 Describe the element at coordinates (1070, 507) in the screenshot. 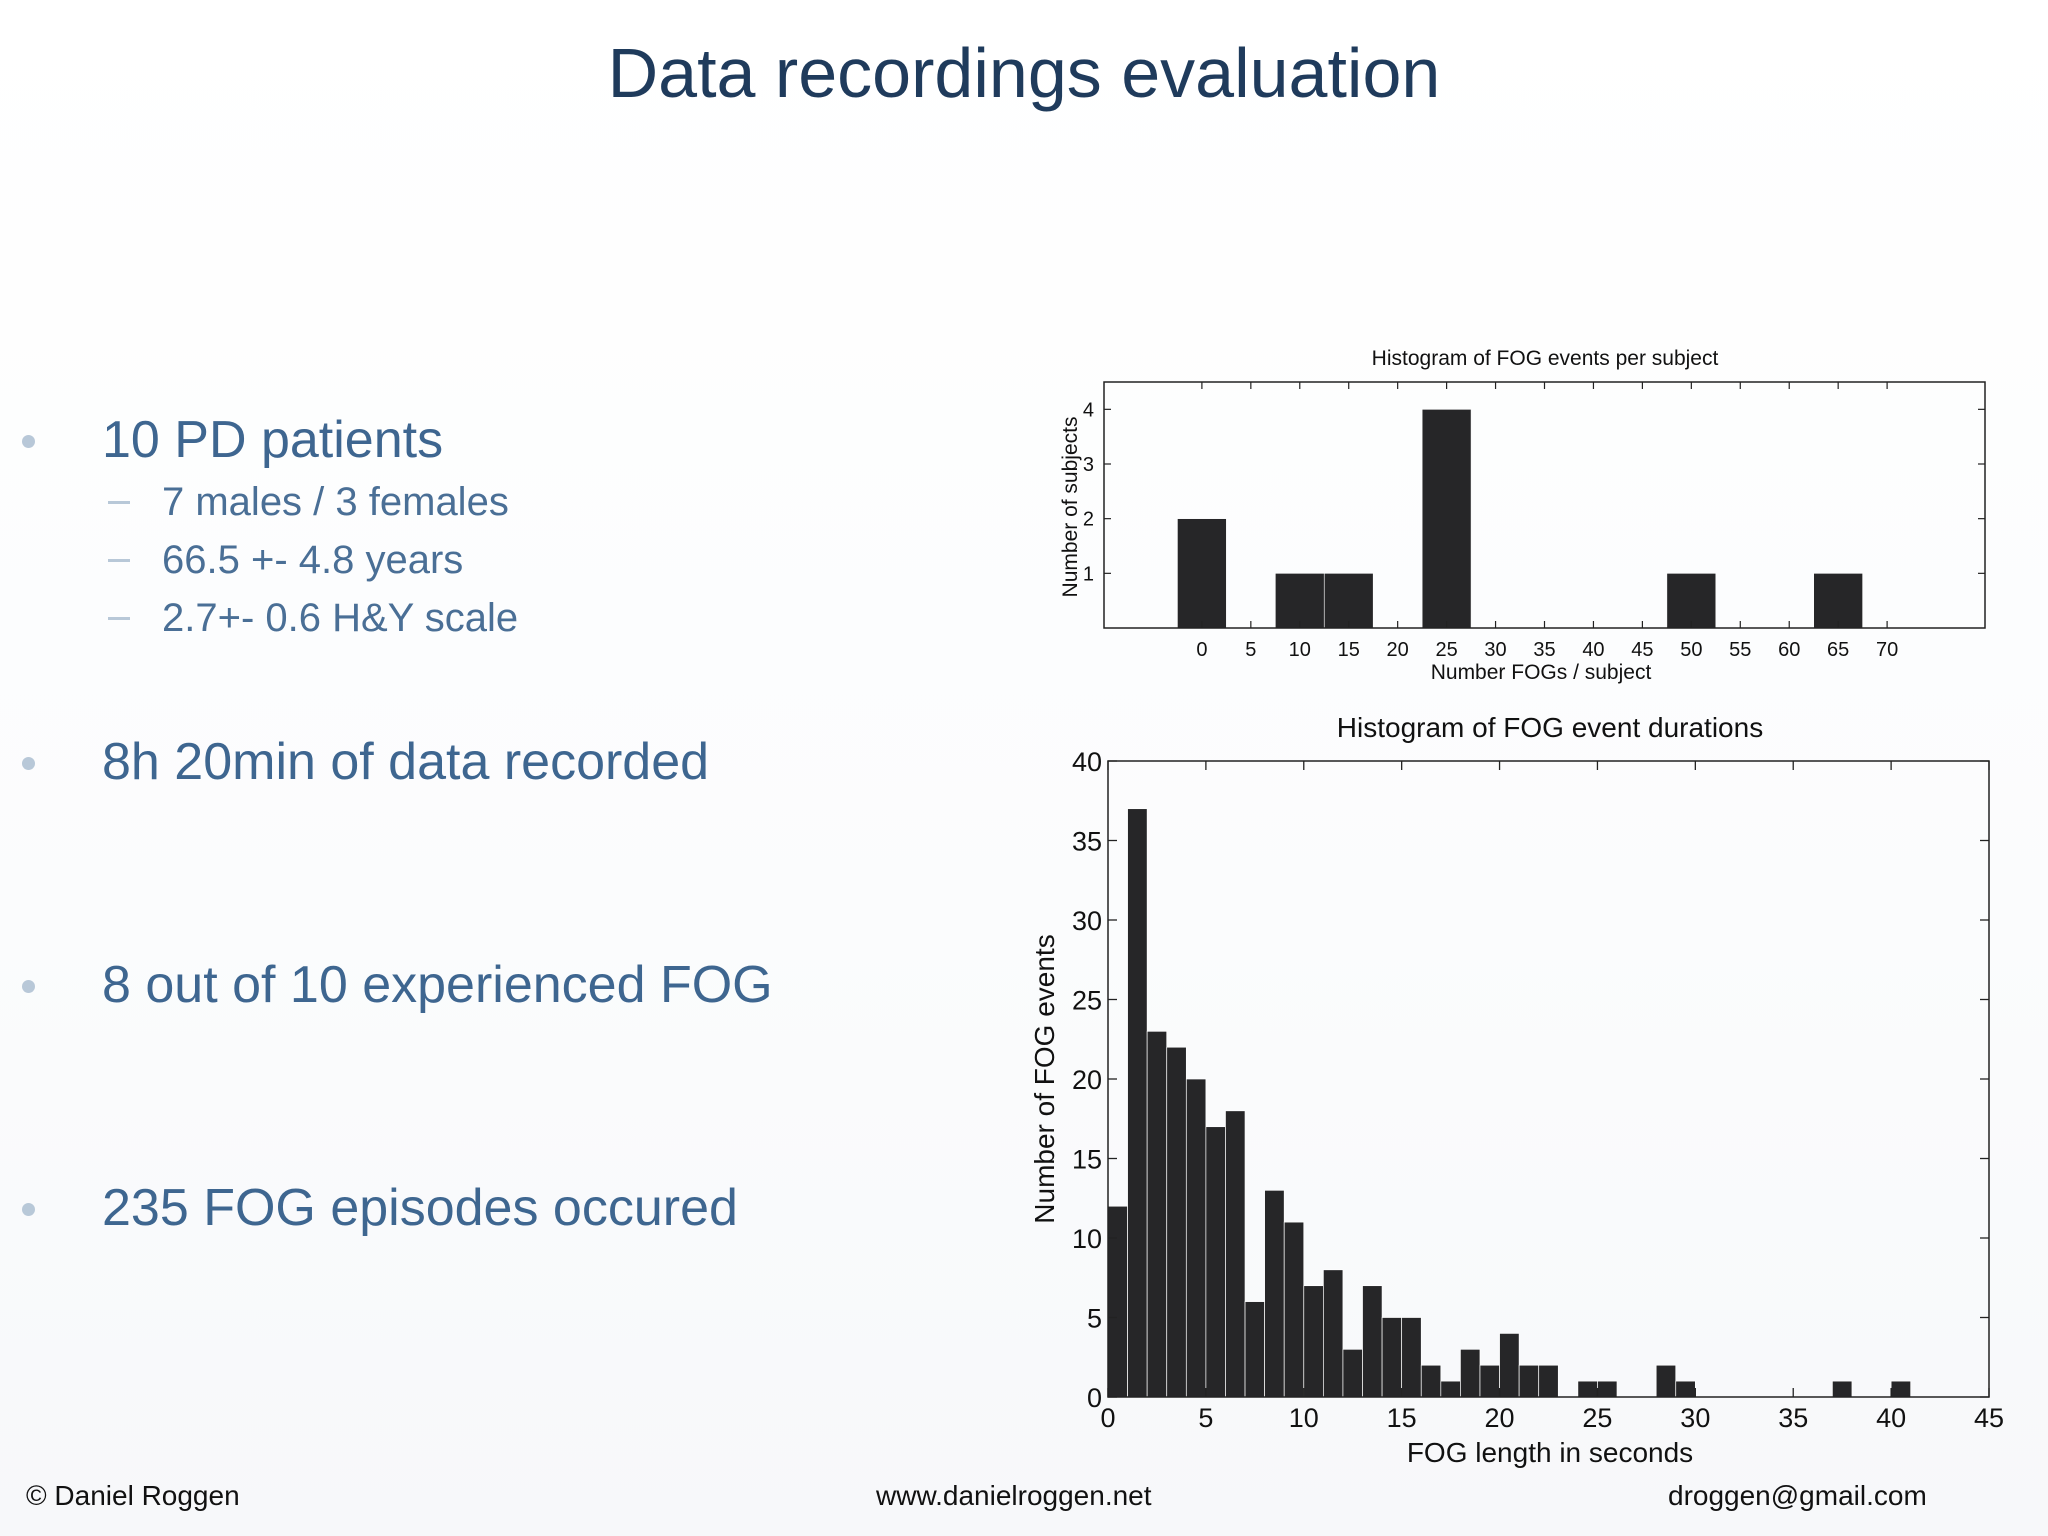

I see `y-axis-label: Number of subjects` at that location.